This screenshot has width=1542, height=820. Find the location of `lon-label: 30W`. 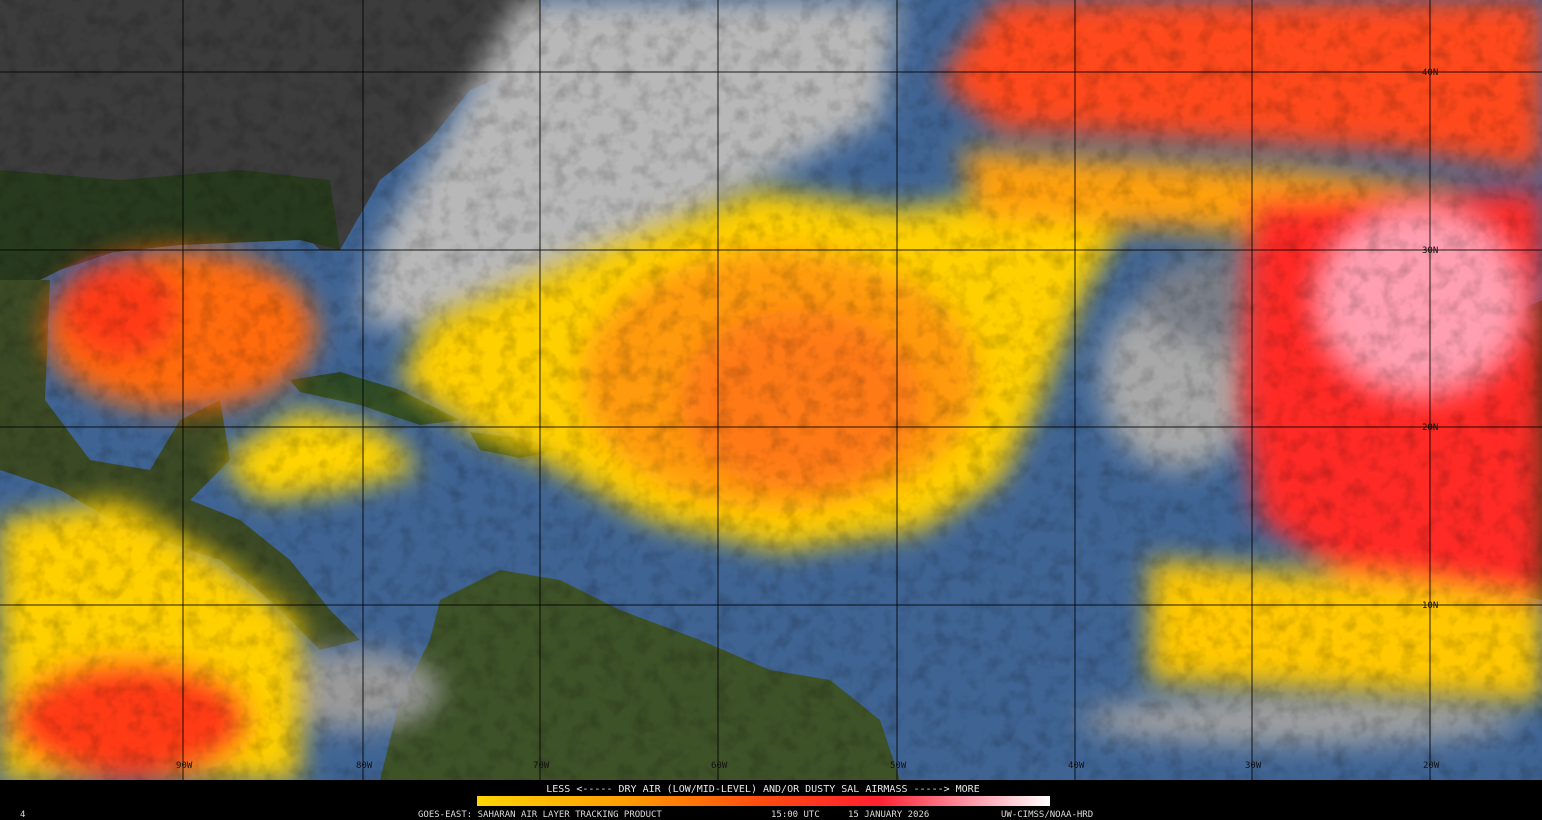

lon-label: 30W is located at coordinates (1253, 766).